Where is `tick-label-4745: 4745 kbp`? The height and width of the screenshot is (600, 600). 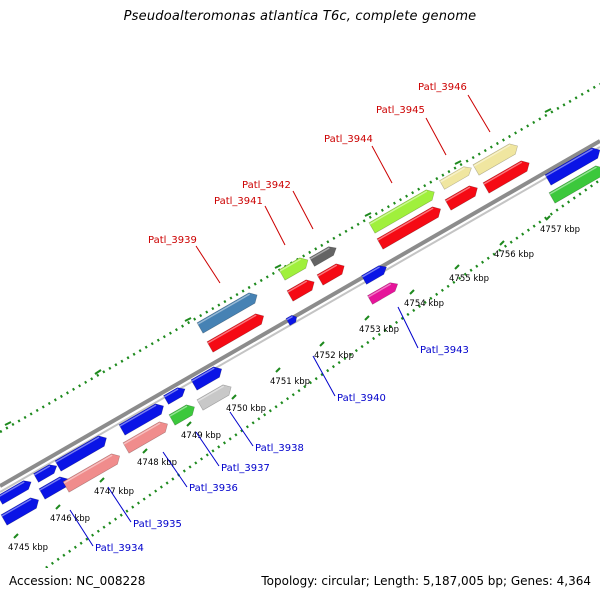
tick-label-4745: 4745 kbp is located at coordinates (28, 548).